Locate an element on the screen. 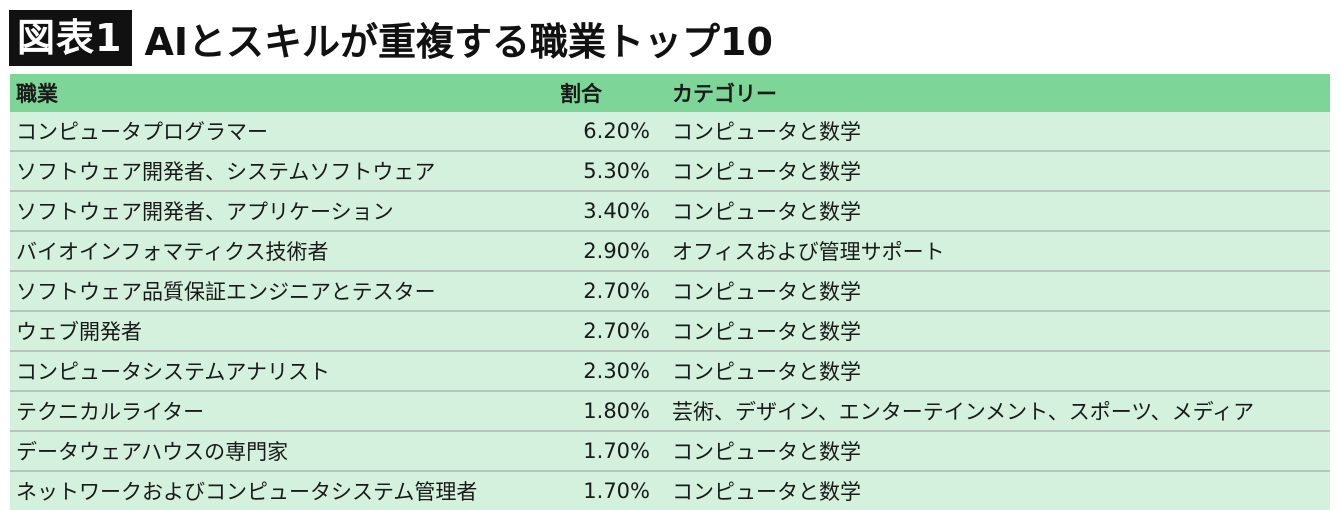 Image resolution: width=1340 pixels, height=510 pixels. job-cell: ソフトウェア品質保証エンジニアとテスター is located at coordinates (226, 292).